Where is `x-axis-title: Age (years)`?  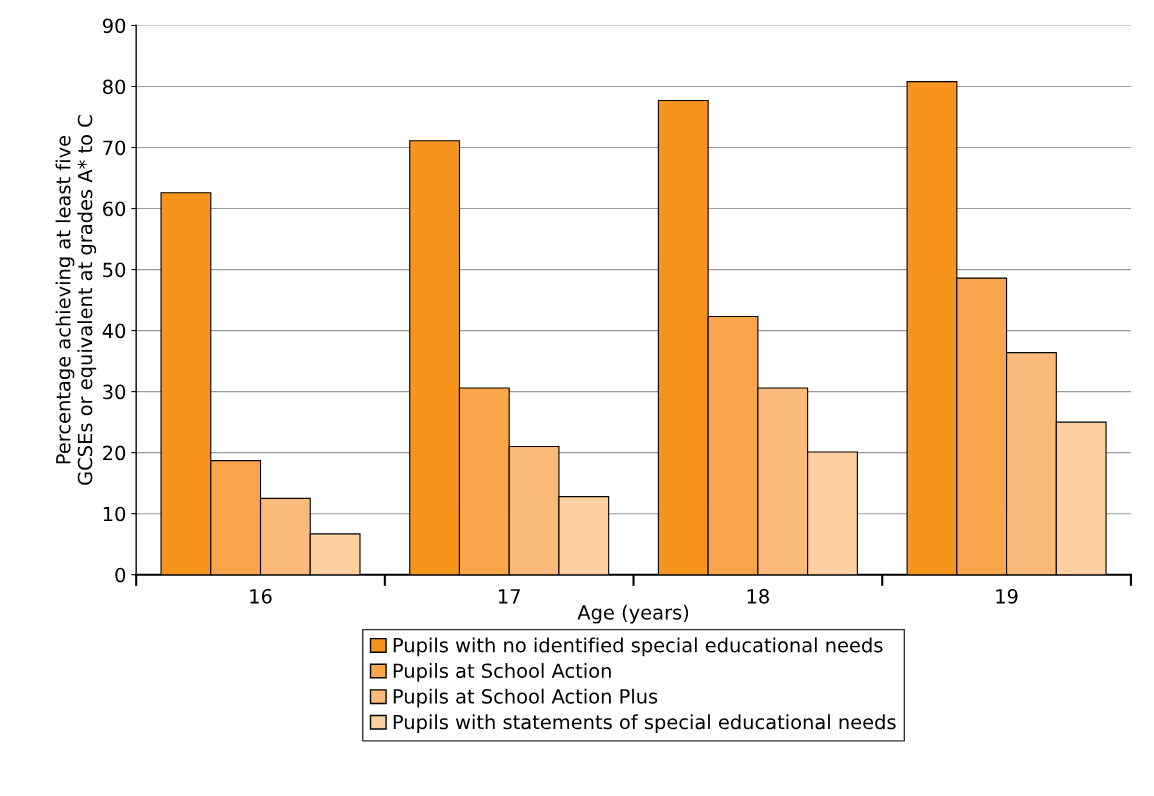 x-axis-title: Age (years) is located at coordinates (633, 614).